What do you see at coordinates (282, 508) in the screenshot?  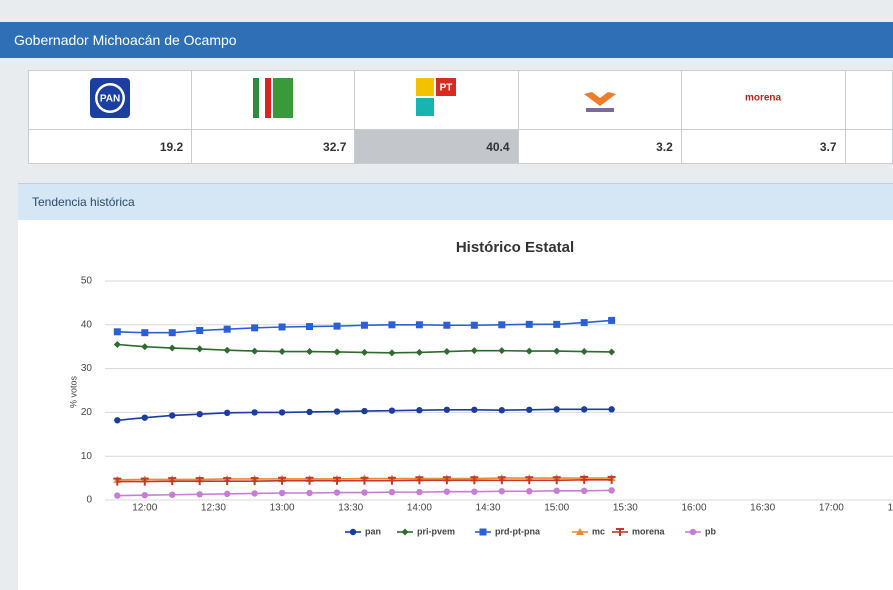 I see `x-tick-label: 13:00` at bounding box center [282, 508].